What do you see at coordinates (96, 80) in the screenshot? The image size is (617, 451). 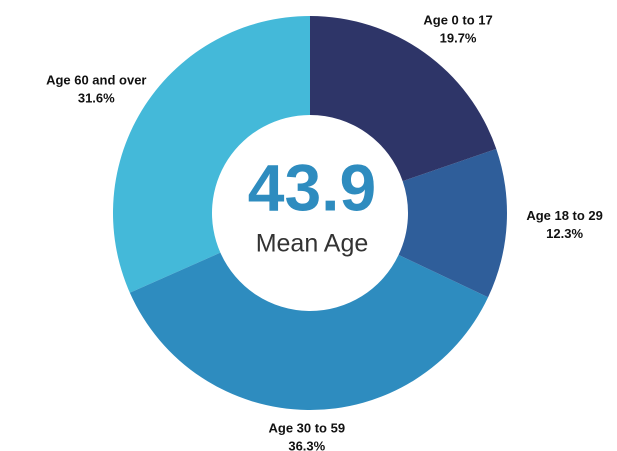 I see `slice-label: Age 60 and over` at bounding box center [96, 80].